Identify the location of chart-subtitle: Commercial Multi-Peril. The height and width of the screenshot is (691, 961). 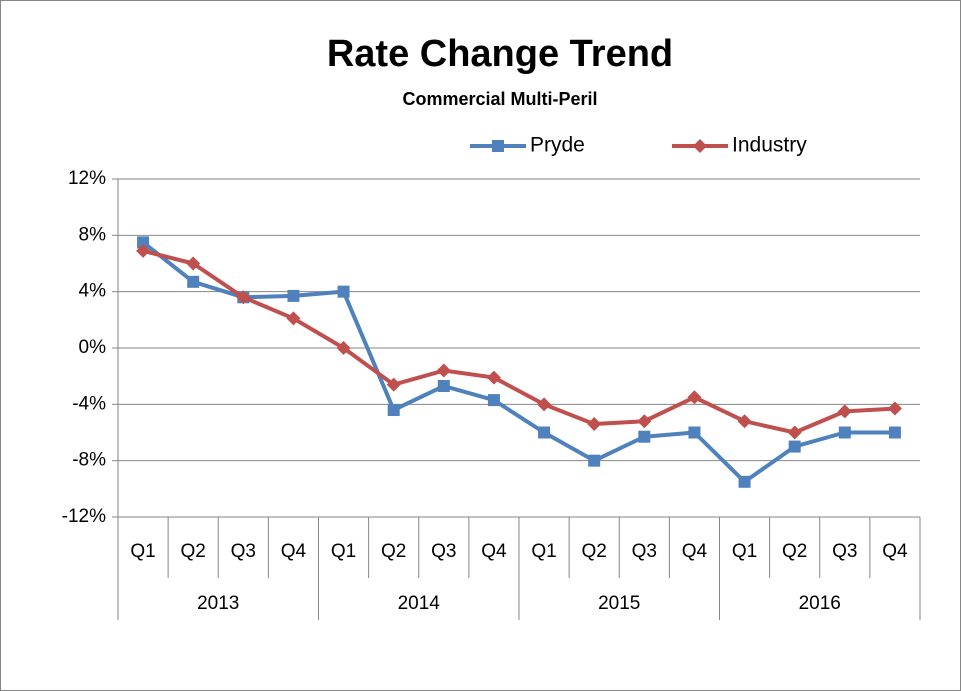
(499, 99).